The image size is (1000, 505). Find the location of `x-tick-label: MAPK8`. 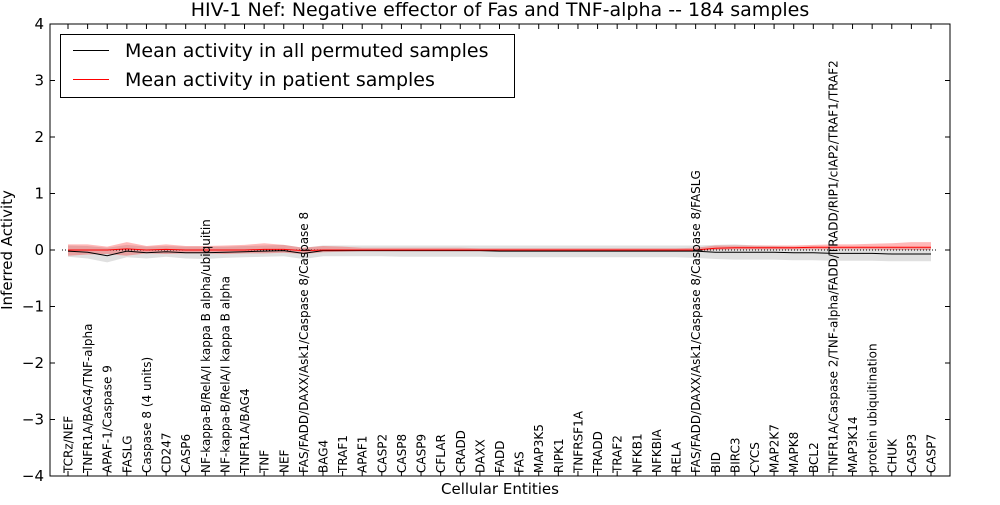

x-tick-label: MAPK8 is located at coordinates (794, 452).